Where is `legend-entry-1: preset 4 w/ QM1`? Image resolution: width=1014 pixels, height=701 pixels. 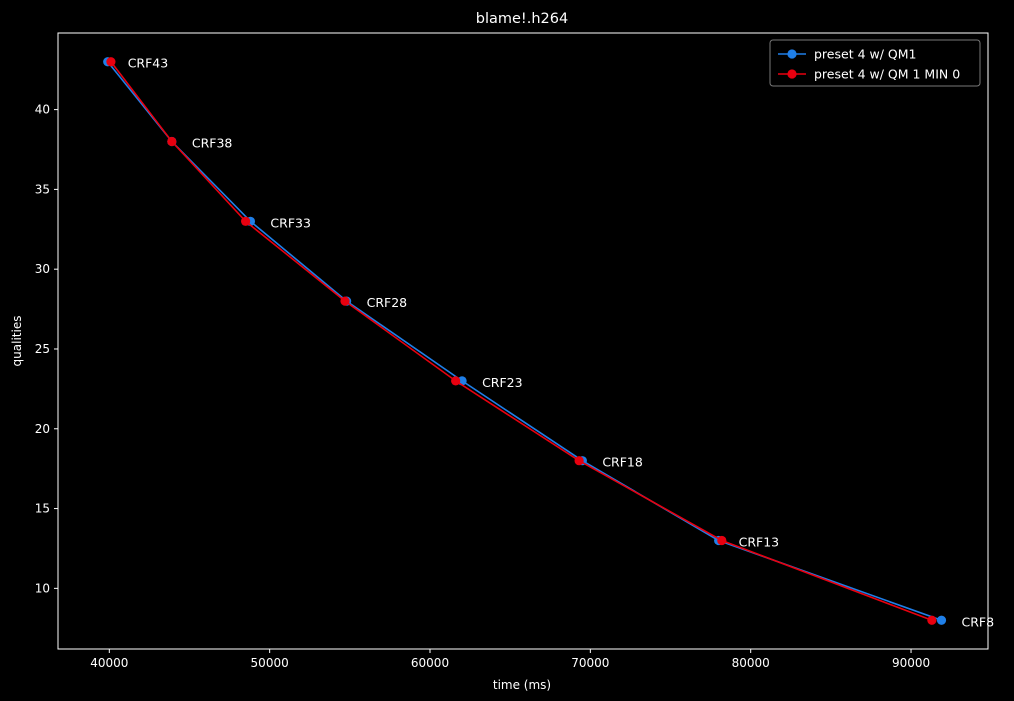 legend-entry-1: preset 4 w/ QM1 is located at coordinates (865, 54).